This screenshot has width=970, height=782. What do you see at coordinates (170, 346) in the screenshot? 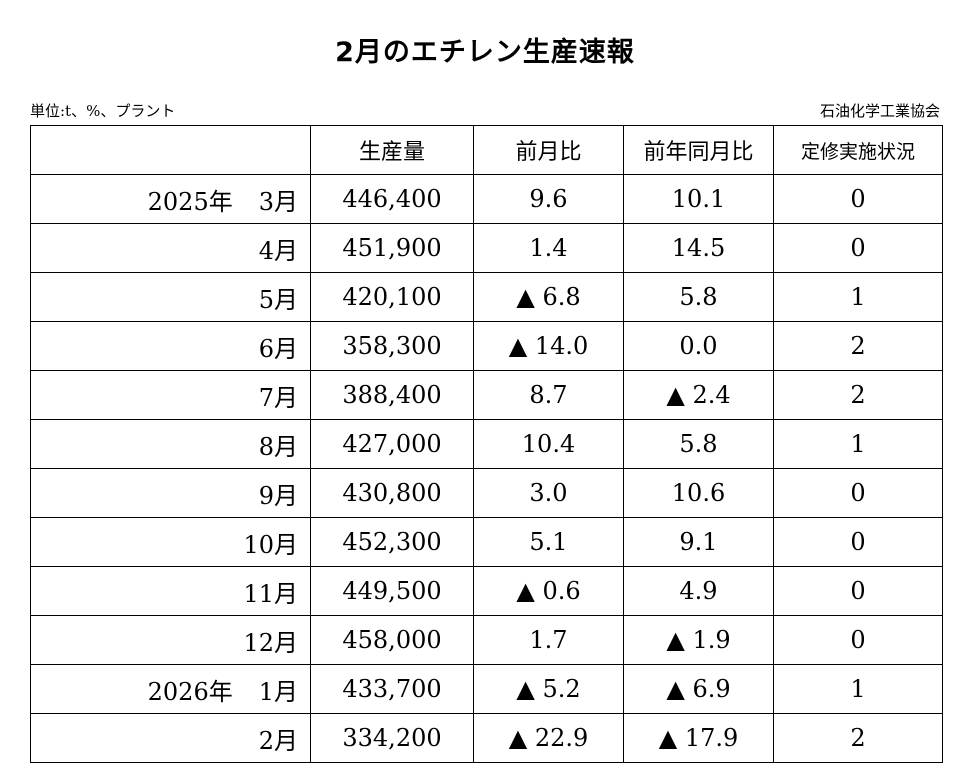
I see `period-cell: 6月` at bounding box center [170, 346].